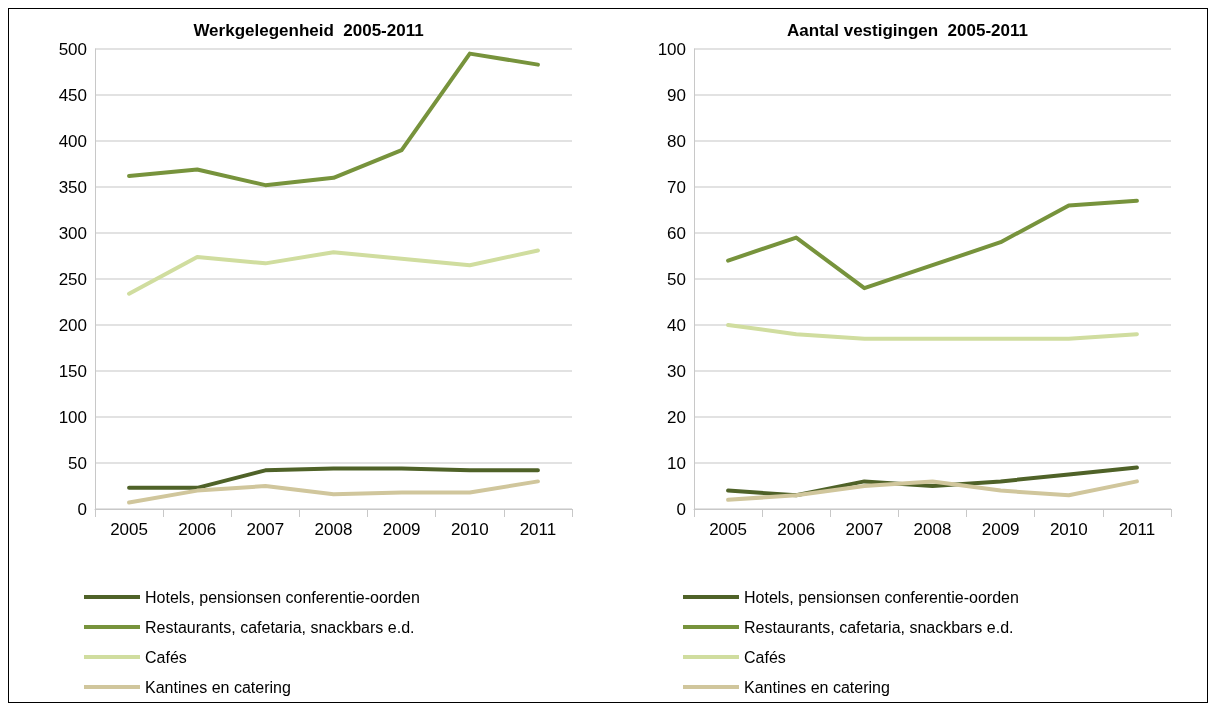  I want to click on chart-title: Werkgelegenheid 2005-2011, so click(308, 30).